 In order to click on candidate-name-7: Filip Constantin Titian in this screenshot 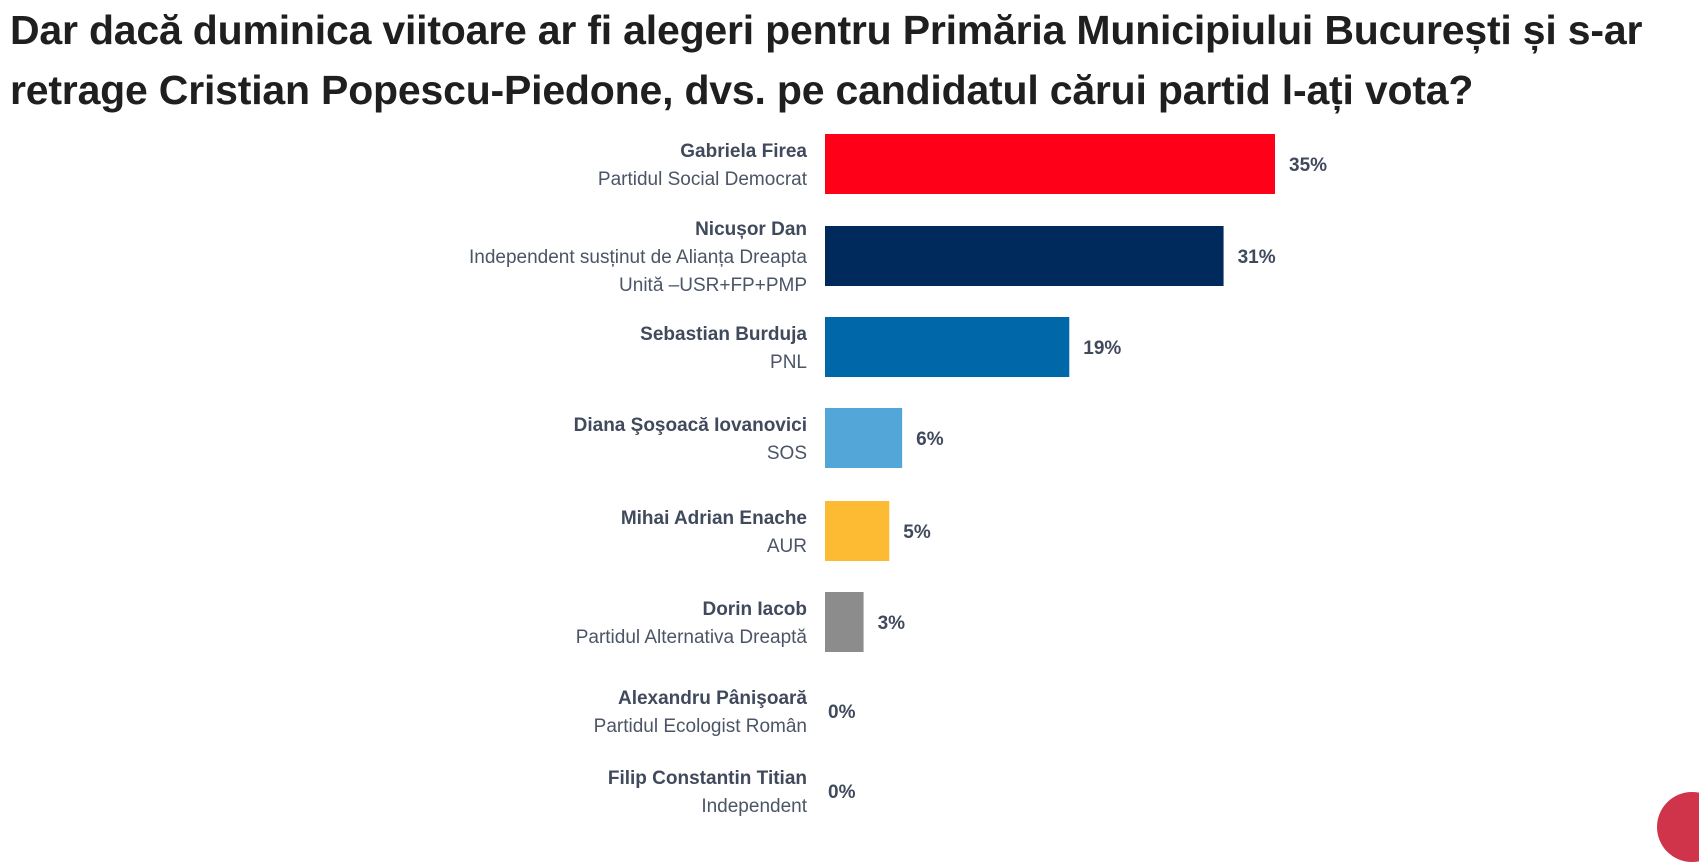, I will do `click(707, 778)`.